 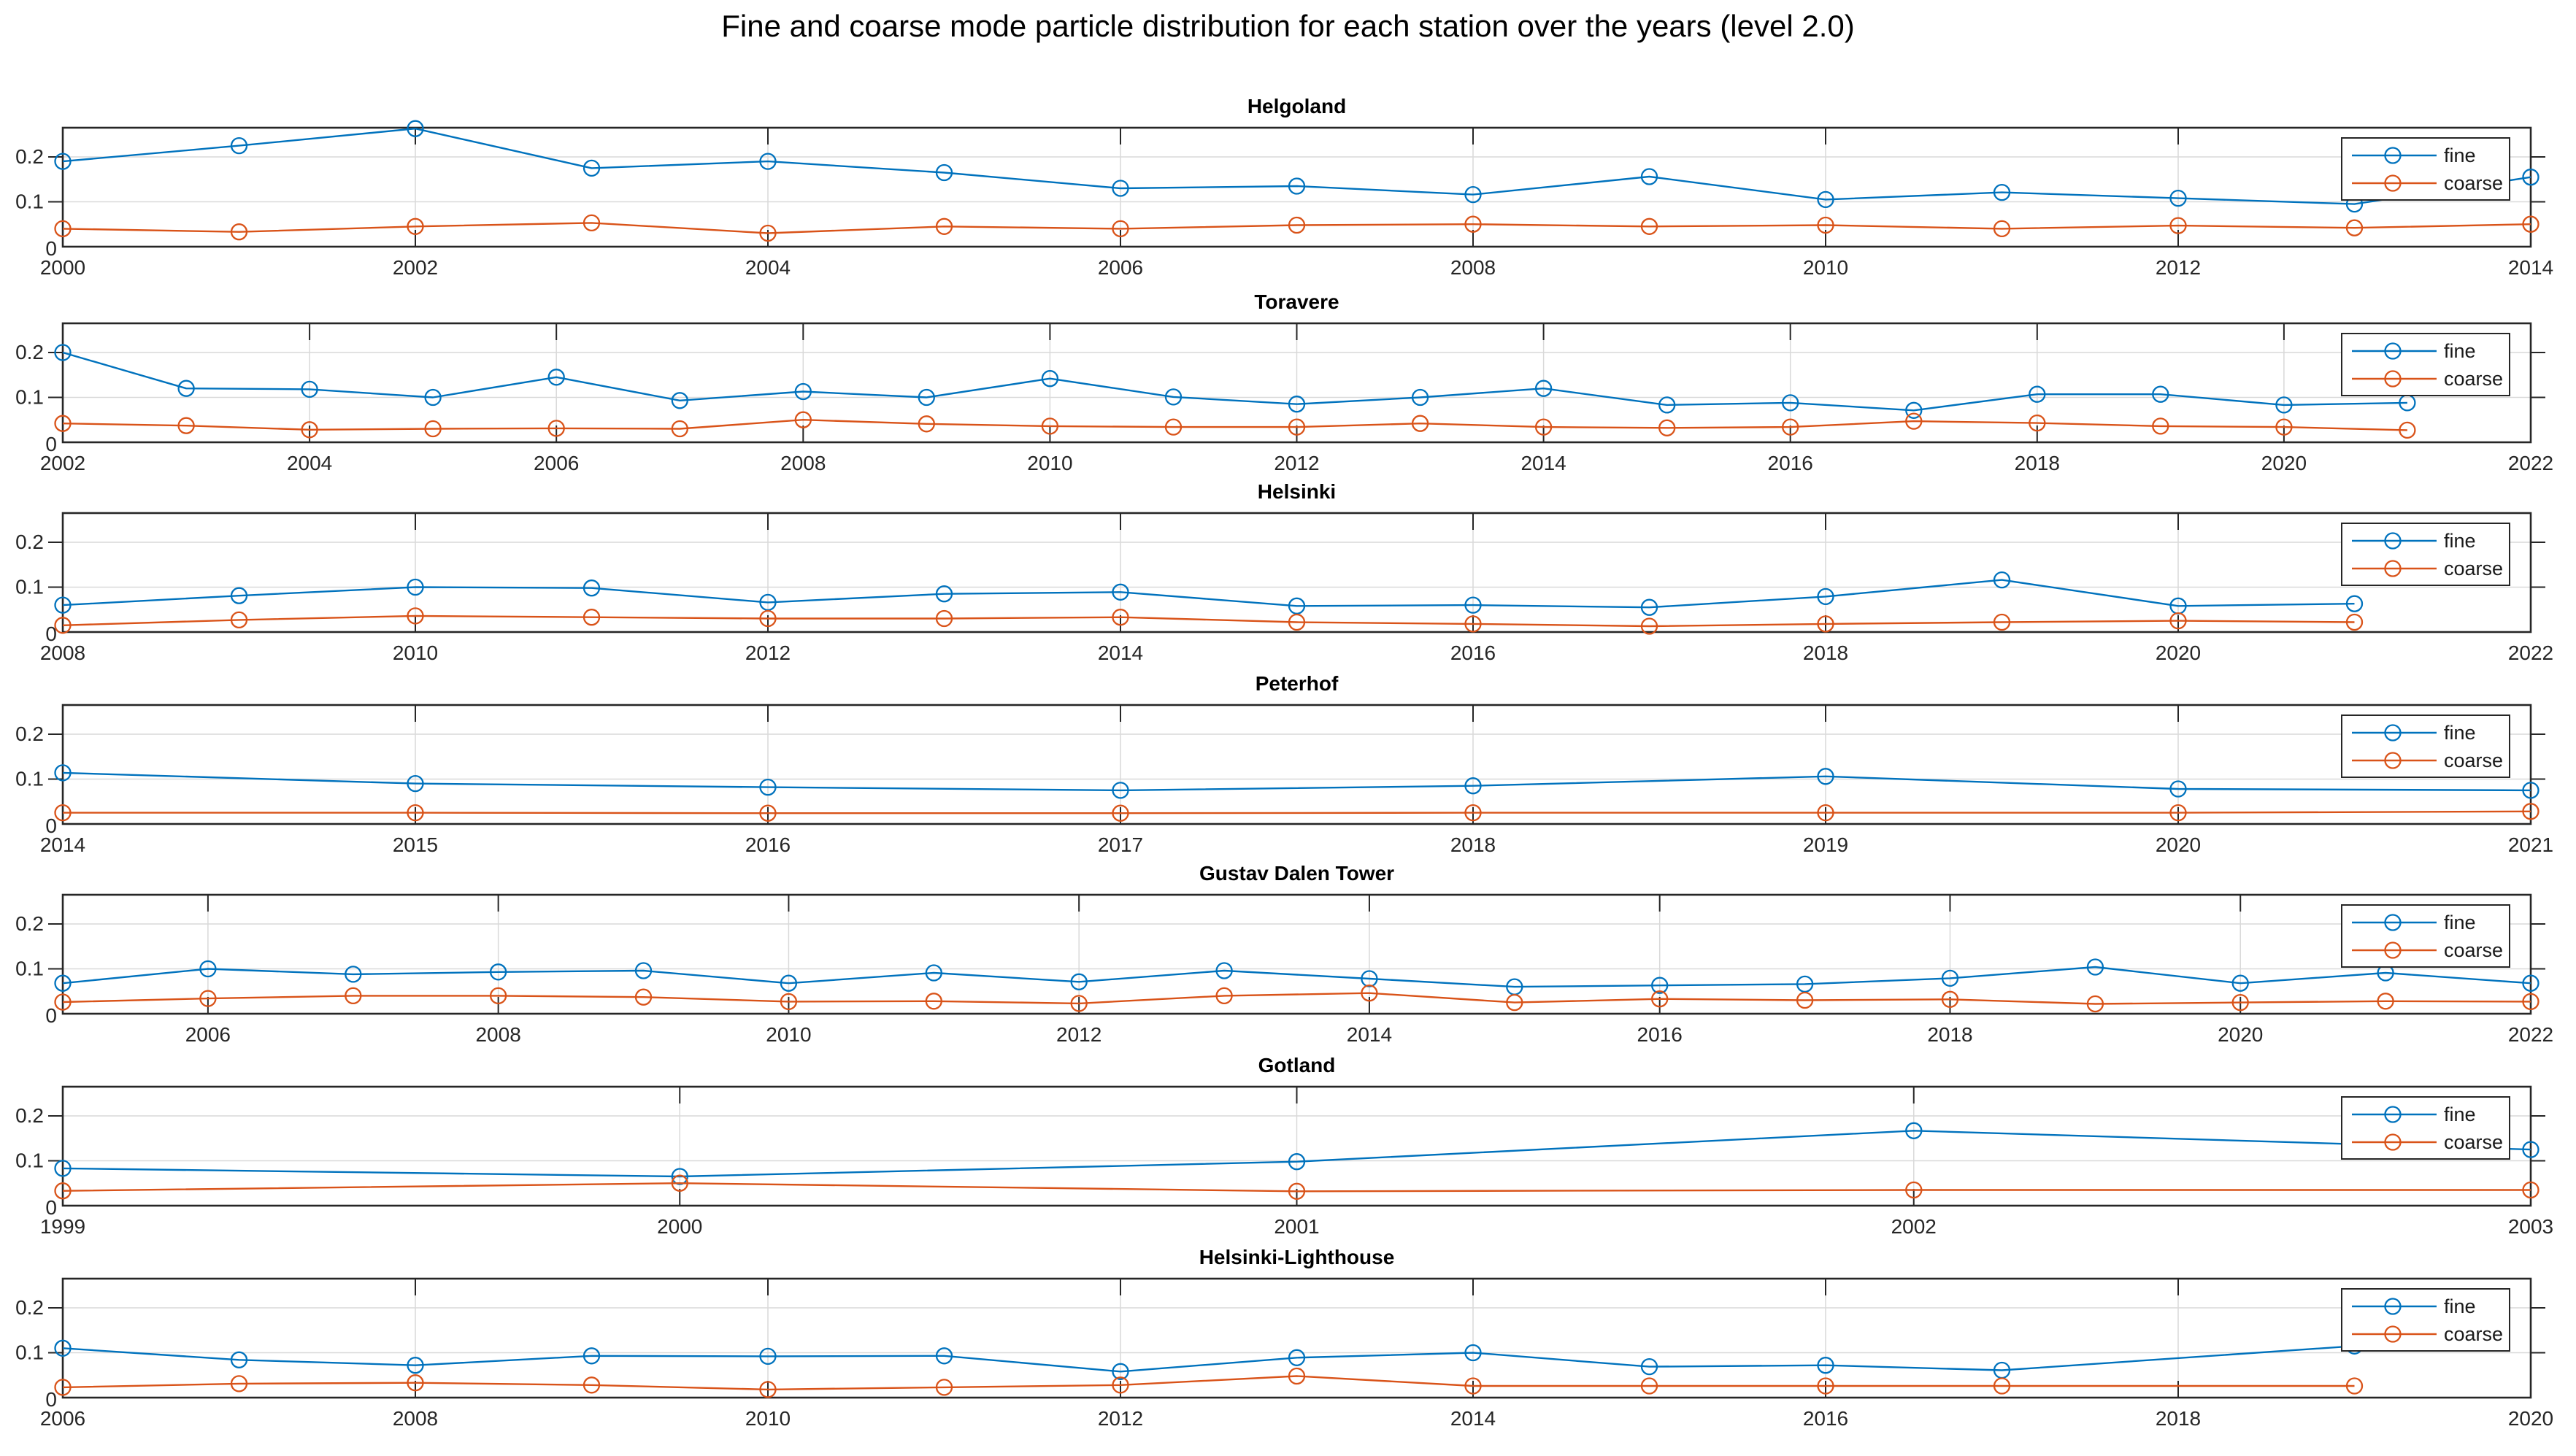 What do you see at coordinates (1297, 492) in the screenshot?
I see `station-title: Helsinki` at bounding box center [1297, 492].